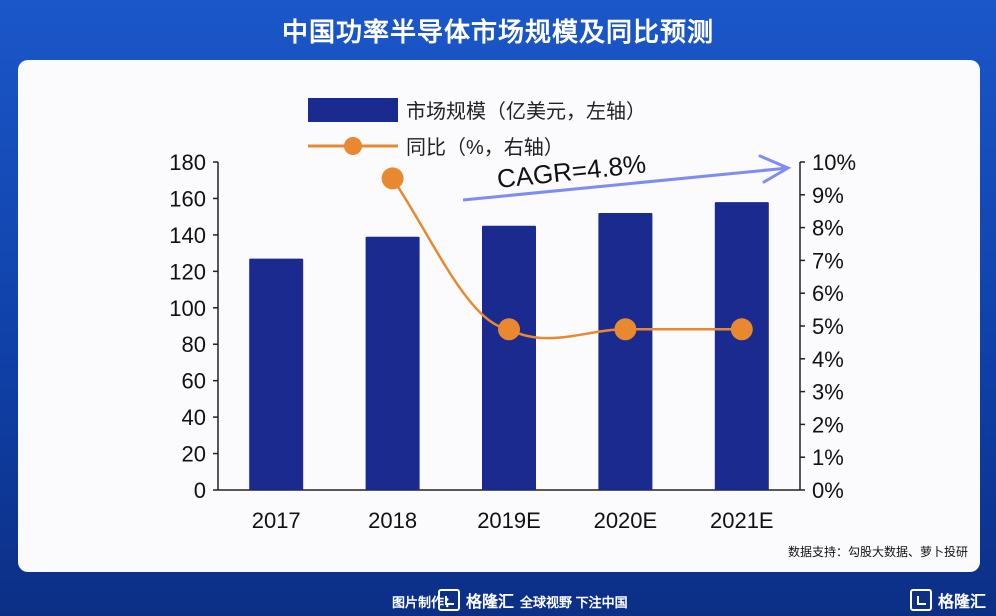  Describe the element at coordinates (509, 329) in the screenshot. I see `line-point-2019E` at that location.